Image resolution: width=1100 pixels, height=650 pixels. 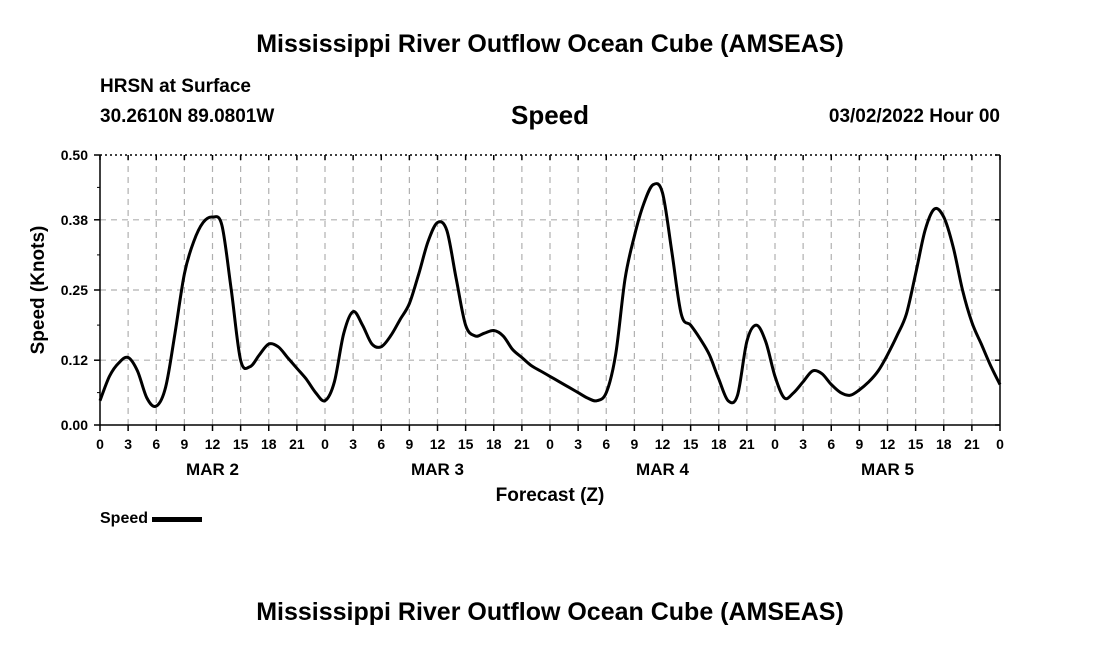 What do you see at coordinates (437, 469) in the screenshot?
I see `day-label: MAR 3` at bounding box center [437, 469].